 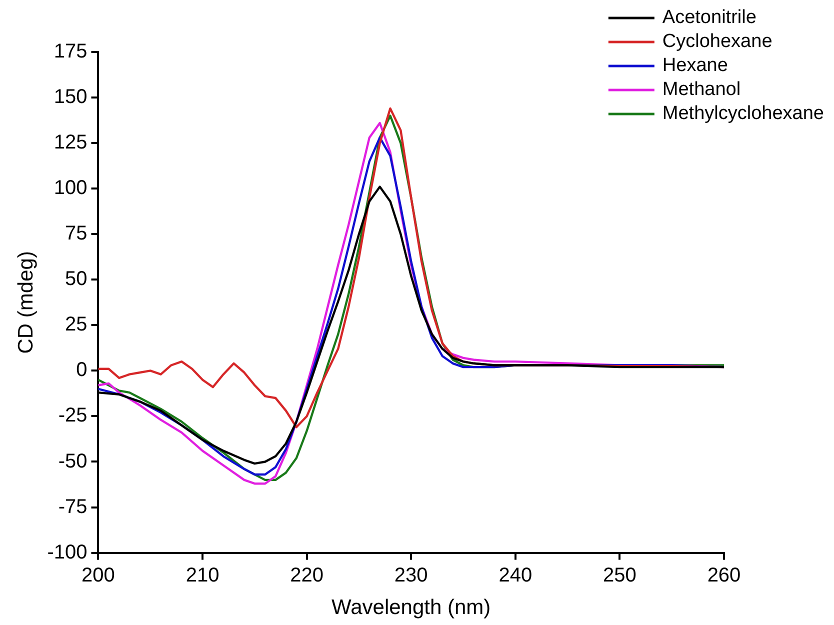 I want to click on y-tick-label: -25, so click(x=73, y=415).